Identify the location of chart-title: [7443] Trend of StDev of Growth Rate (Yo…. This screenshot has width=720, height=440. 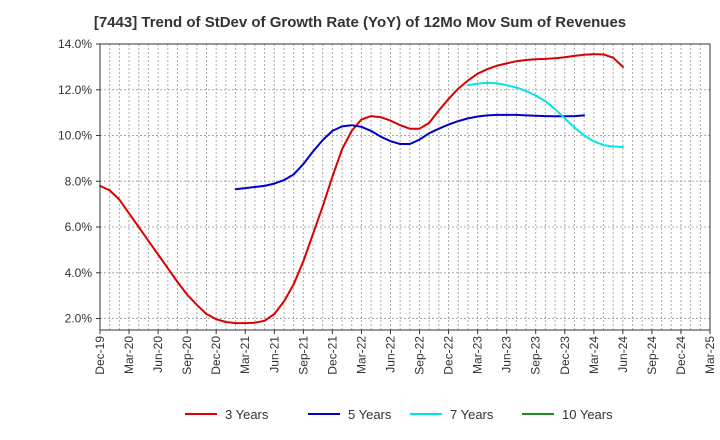
(360, 22).